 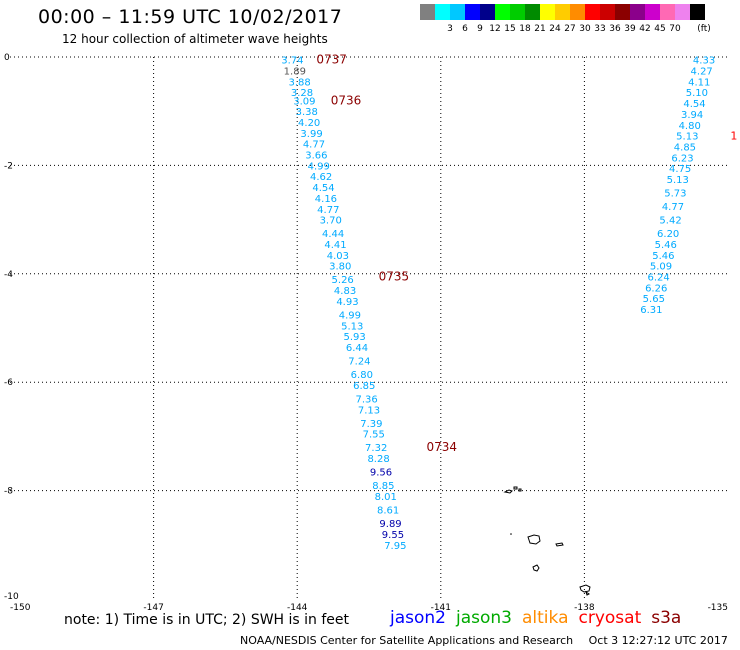 What do you see at coordinates (153, 608) in the screenshot?
I see `x-tick-label: -147` at bounding box center [153, 608].